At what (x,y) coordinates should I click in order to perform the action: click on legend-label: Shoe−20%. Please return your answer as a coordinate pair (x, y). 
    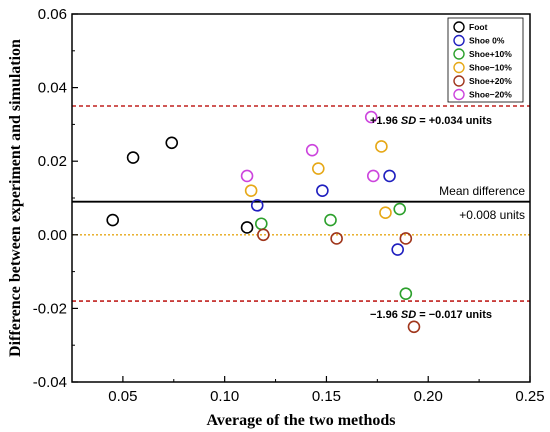
    Looking at the image, I should click on (490, 95).